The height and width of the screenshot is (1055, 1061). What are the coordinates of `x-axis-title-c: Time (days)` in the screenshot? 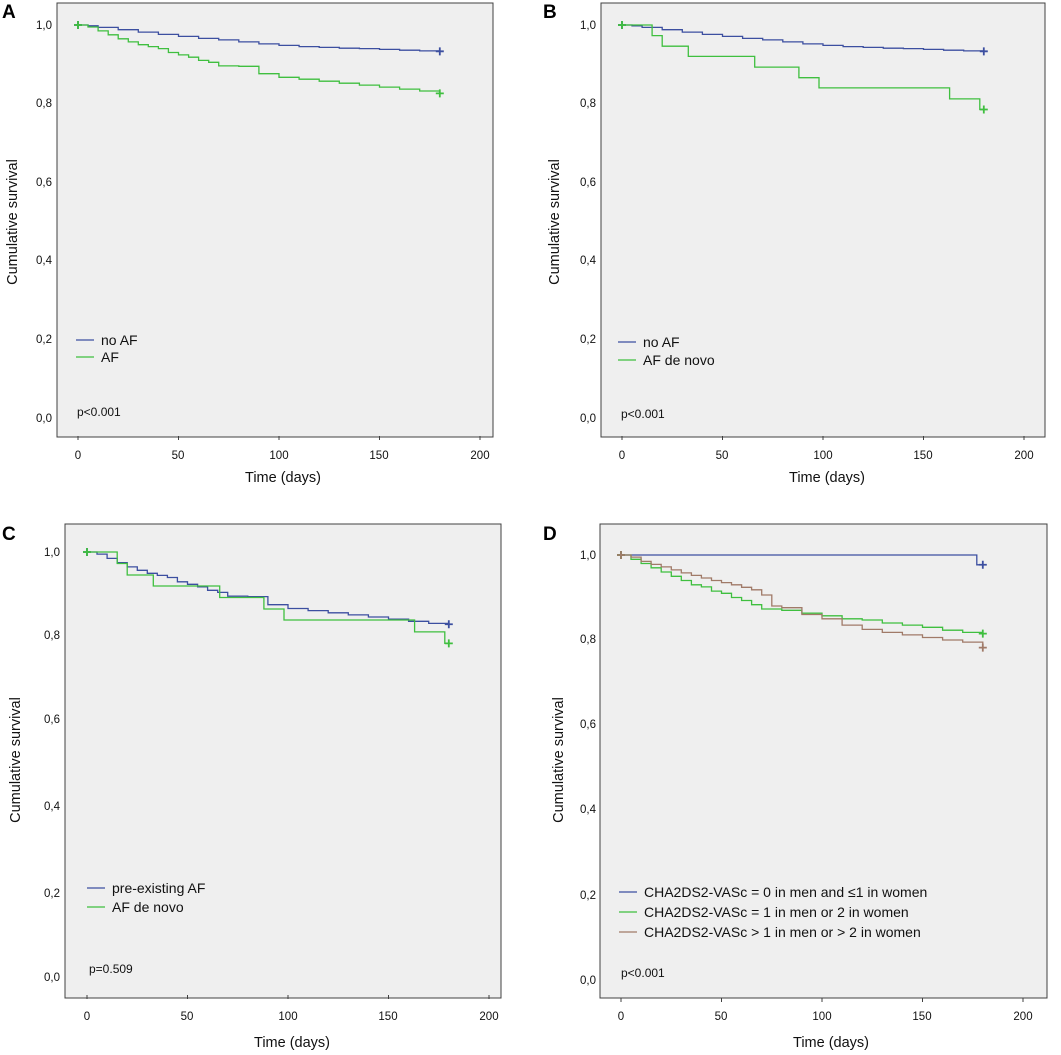 It's located at (292, 1043).